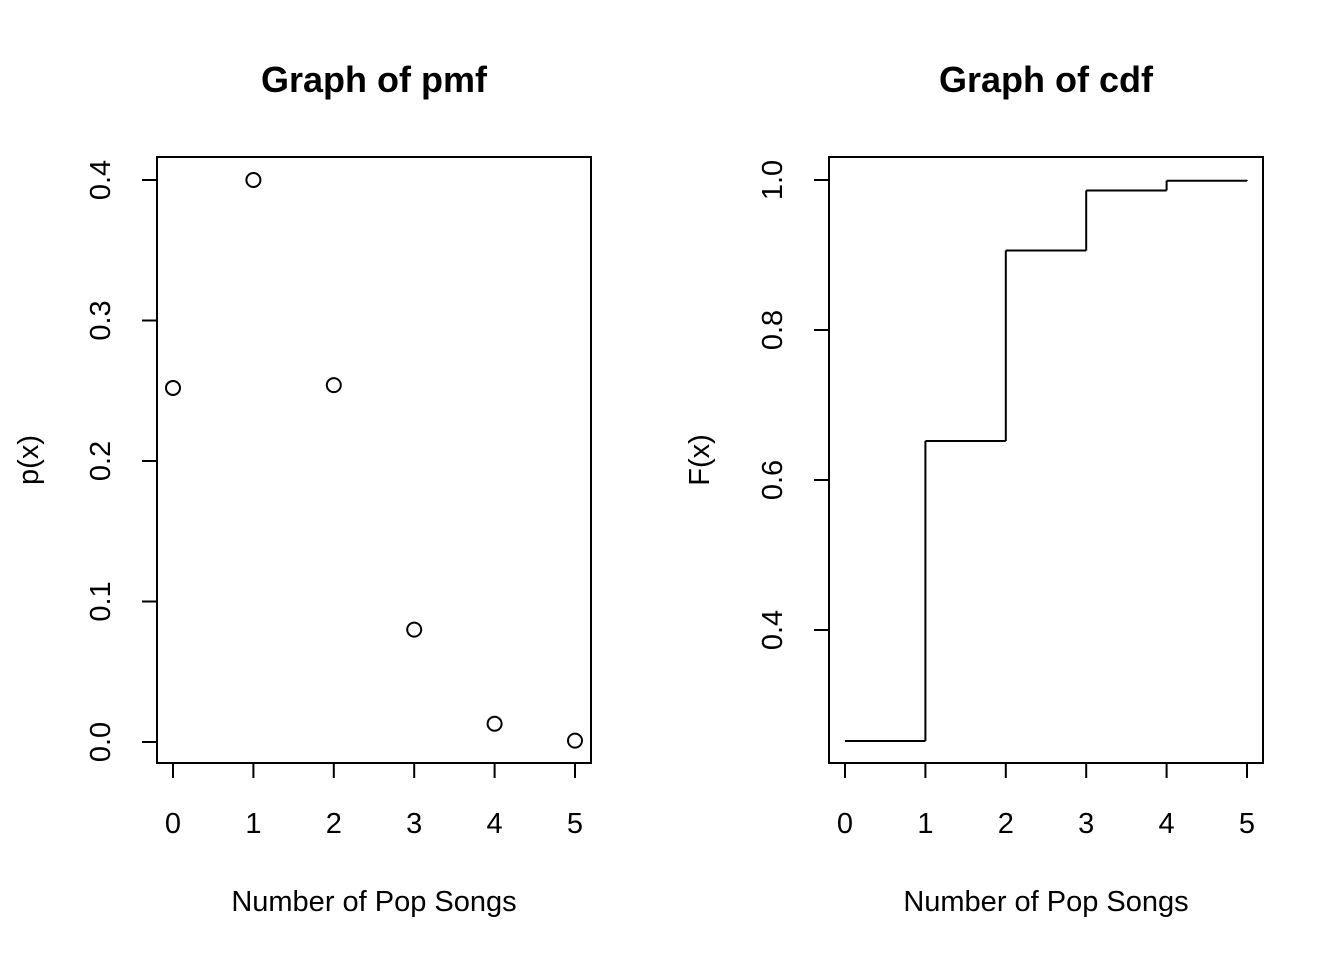 This screenshot has width=1344, height=960. What do you see at coordinates (101, 742) in the screenshot?
I see `pmf-y-tick-label: 0.0` at bounding box center [101, 742].